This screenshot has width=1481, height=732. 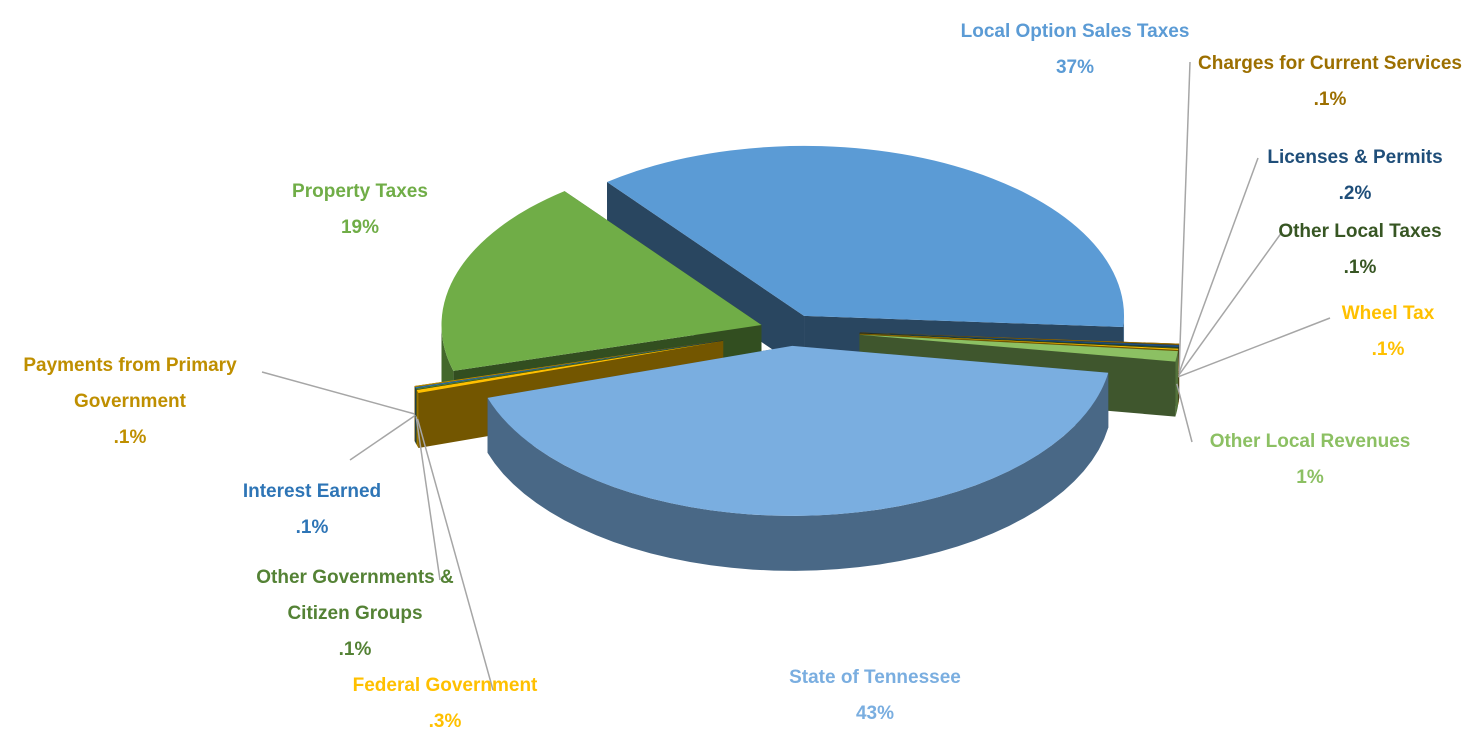 What do you see at coordinates (1359, 332) in the screenshot?
I see `data-label: Wheel Tax .1%` at bounding box center [1359, 332].